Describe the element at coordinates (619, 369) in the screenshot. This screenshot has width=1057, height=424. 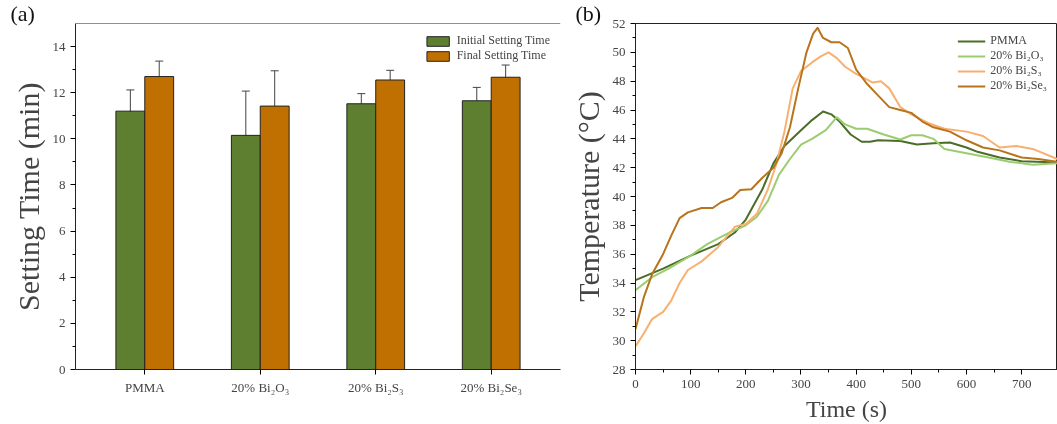
I see `y-tick-label: 28` at that location.